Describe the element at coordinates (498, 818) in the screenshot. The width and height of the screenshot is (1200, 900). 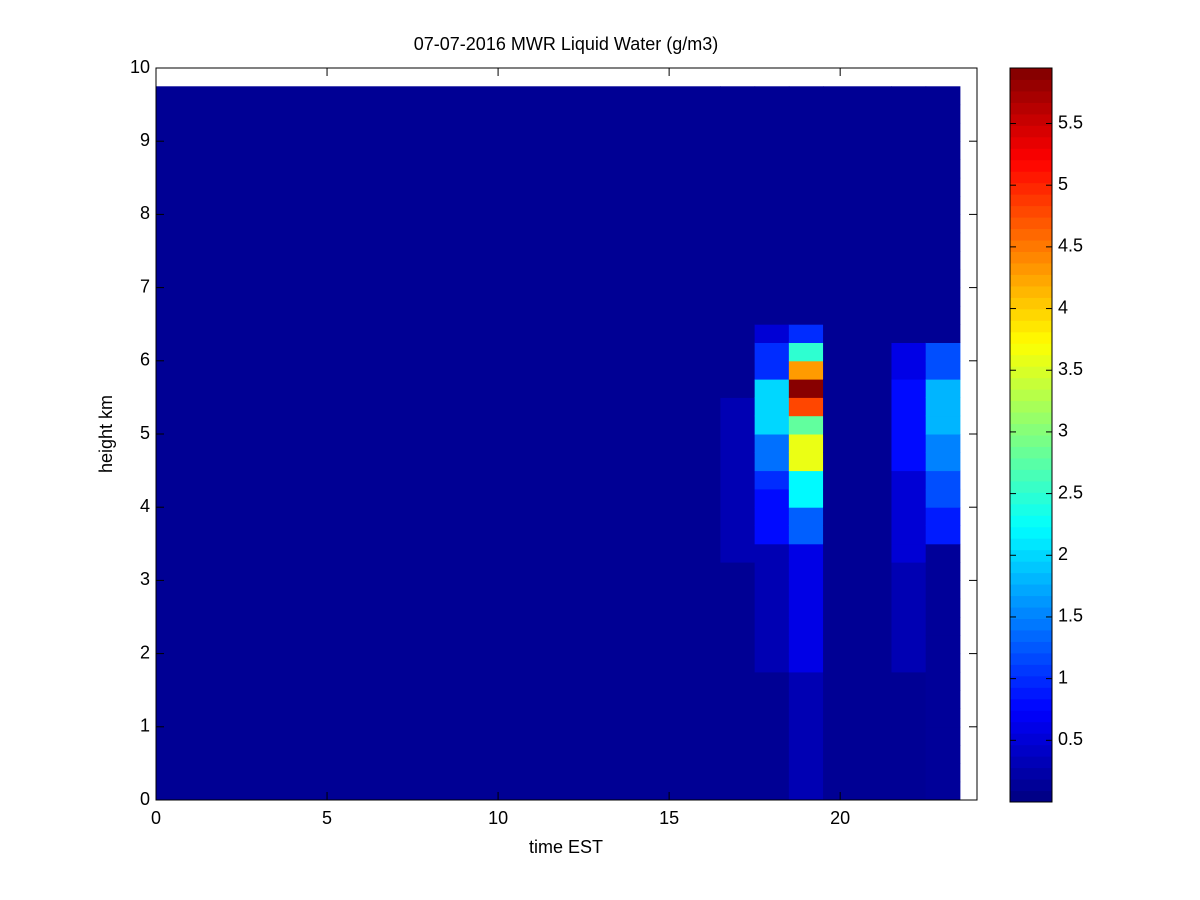
I see `x-tick-label: 10` at that location.